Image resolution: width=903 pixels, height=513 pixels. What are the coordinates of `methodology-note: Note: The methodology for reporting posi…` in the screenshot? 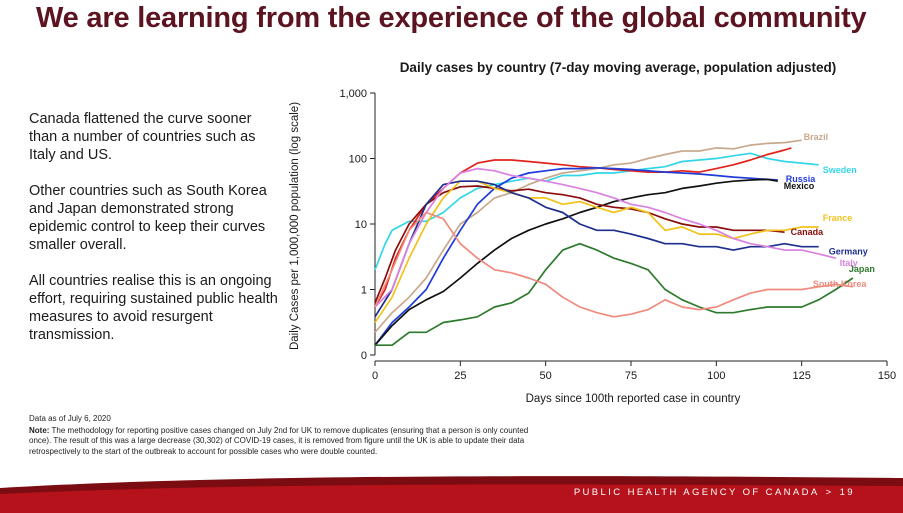 It's located at (279, 442).